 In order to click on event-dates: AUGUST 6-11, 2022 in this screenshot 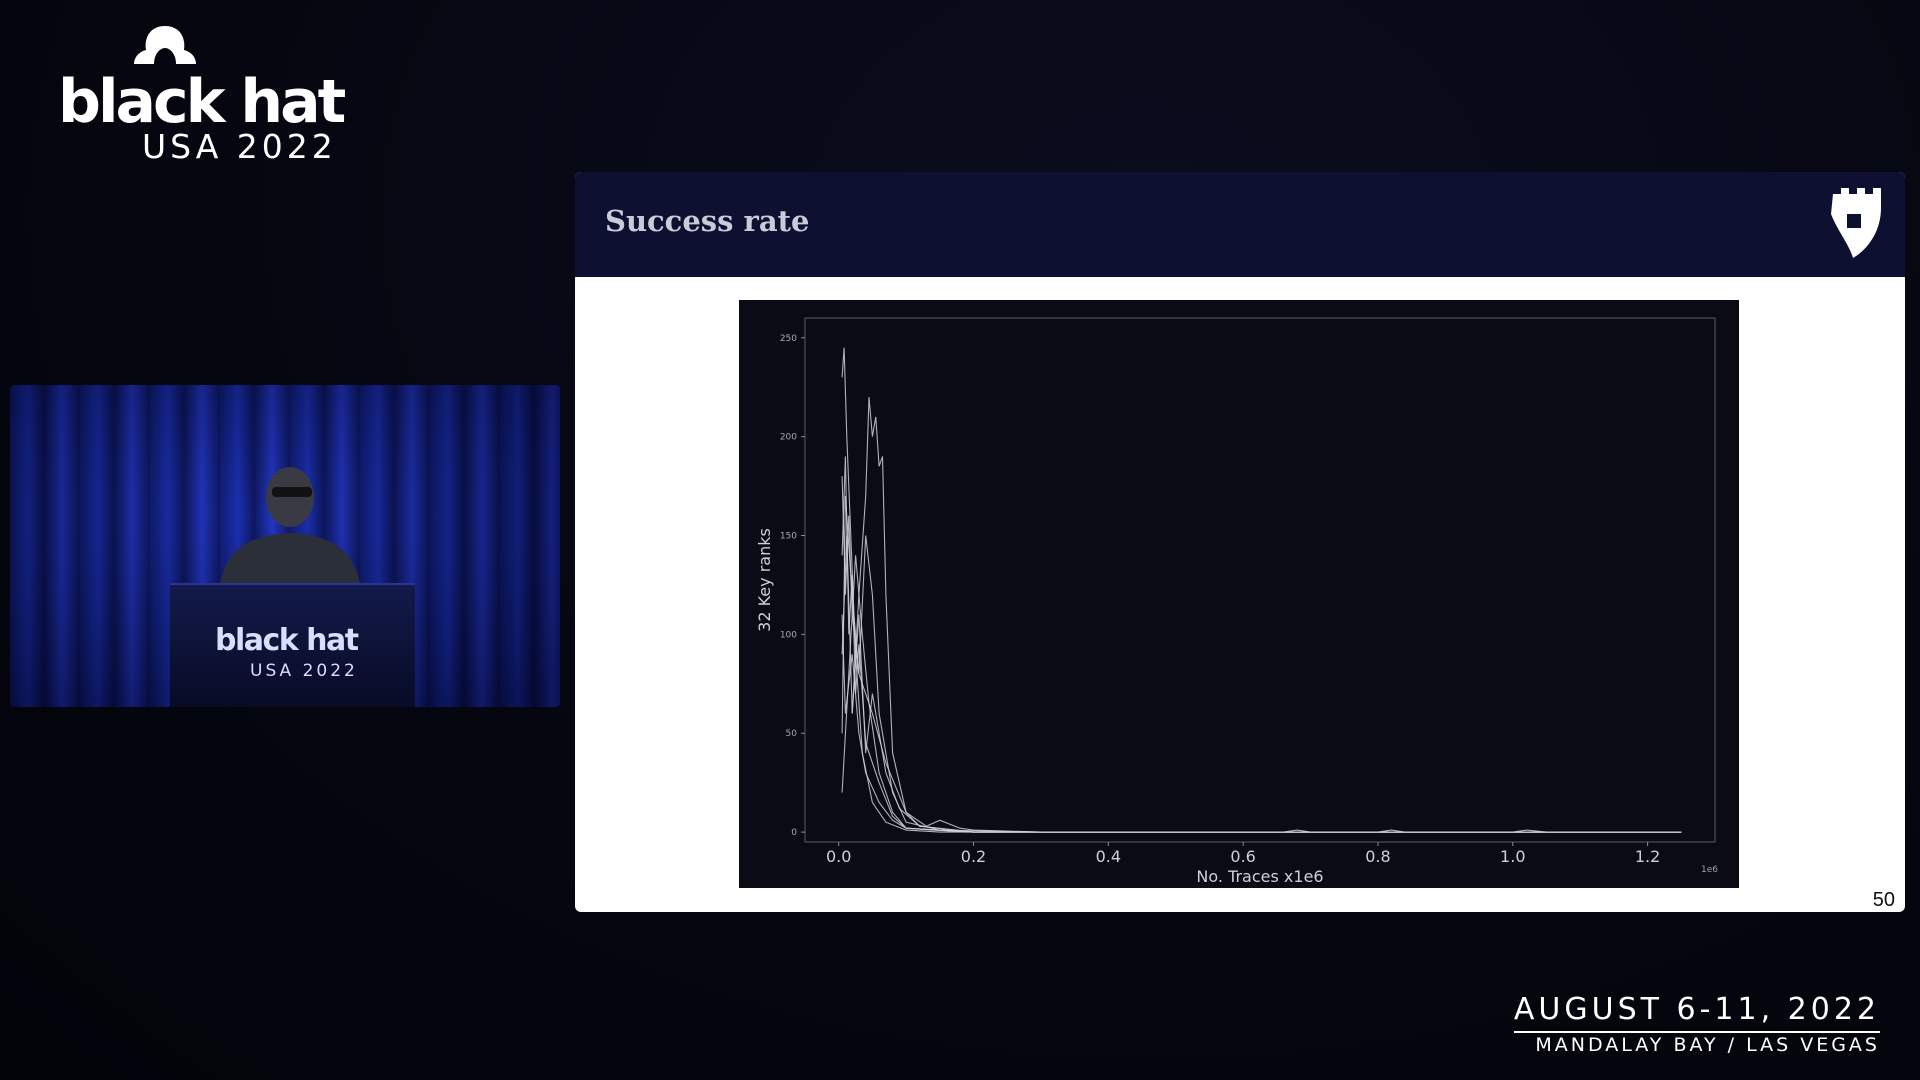, I will do `click(1696, 1012)`.